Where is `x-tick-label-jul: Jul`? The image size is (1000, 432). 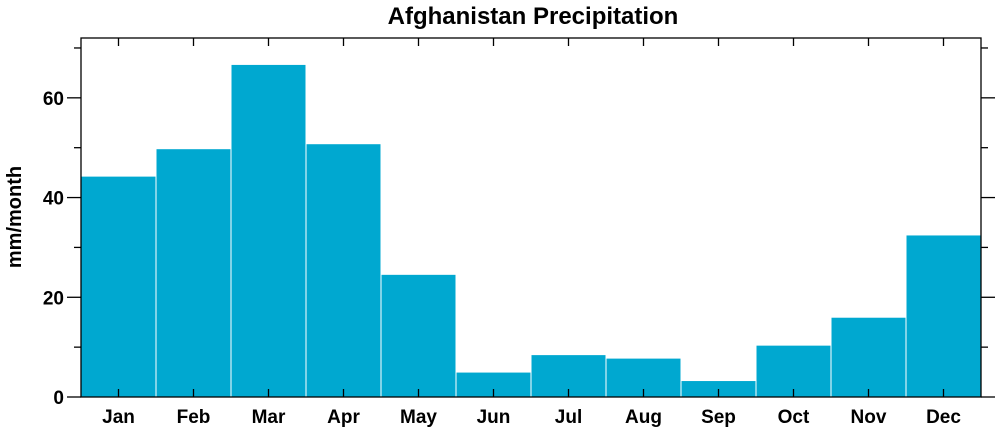
x-tick-label-jul: Jul is located at coordinates (568, 417).